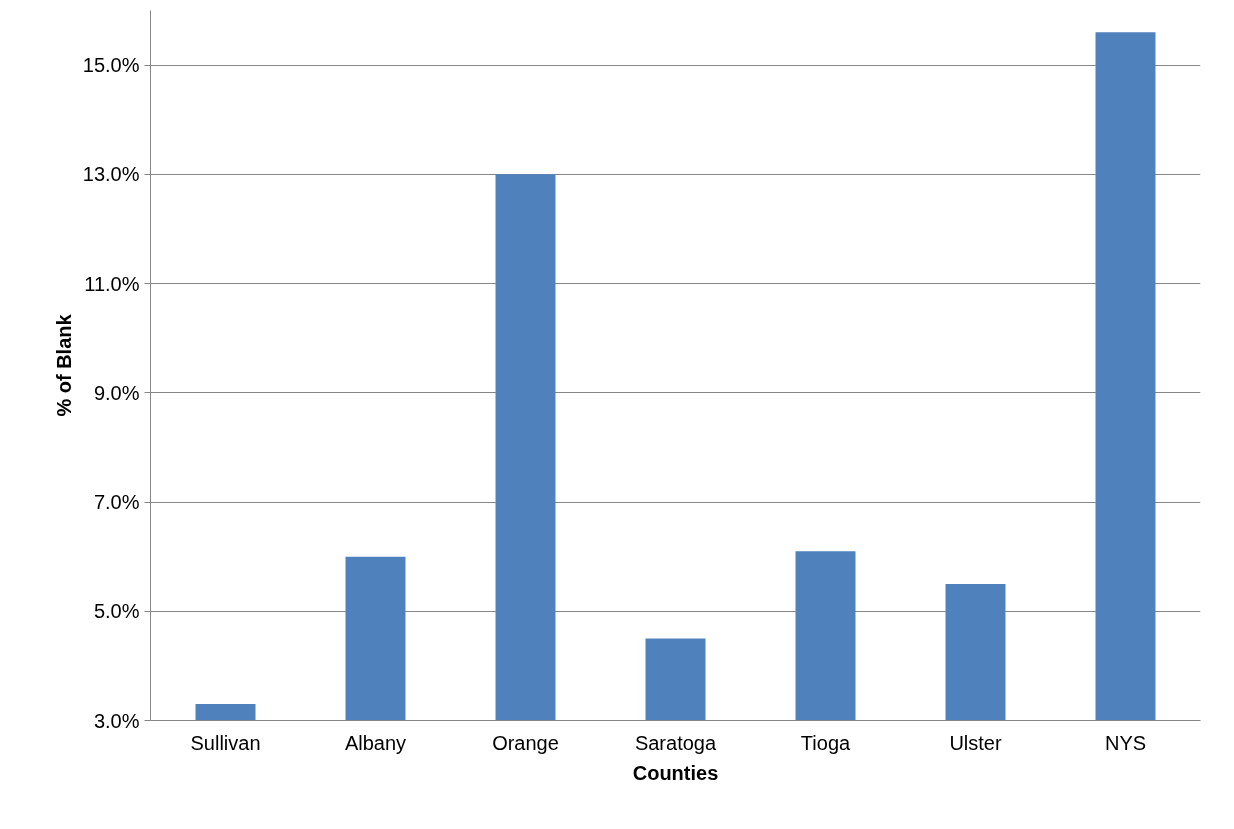 This screenshot has width=1234, height=829. Describe the element at coordinates (375, 742) in the screenshot. I see `x-tick-label: Albany` at that location.